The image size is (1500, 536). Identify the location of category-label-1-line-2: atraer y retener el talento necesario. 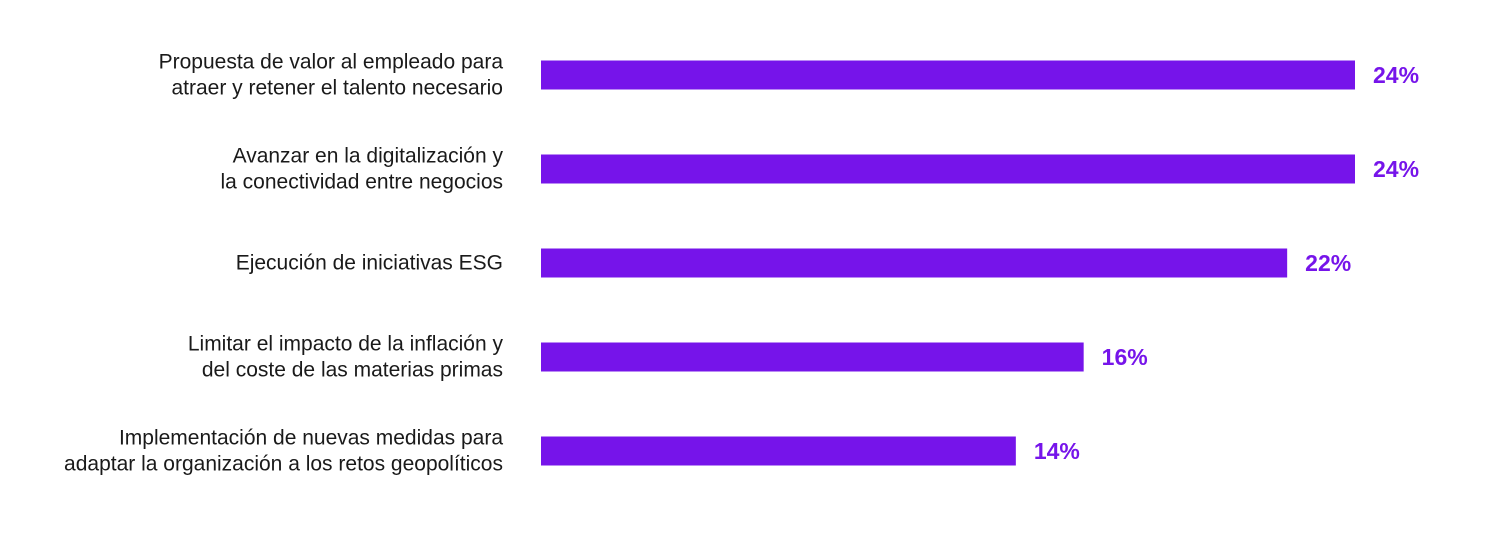
(337, 88).